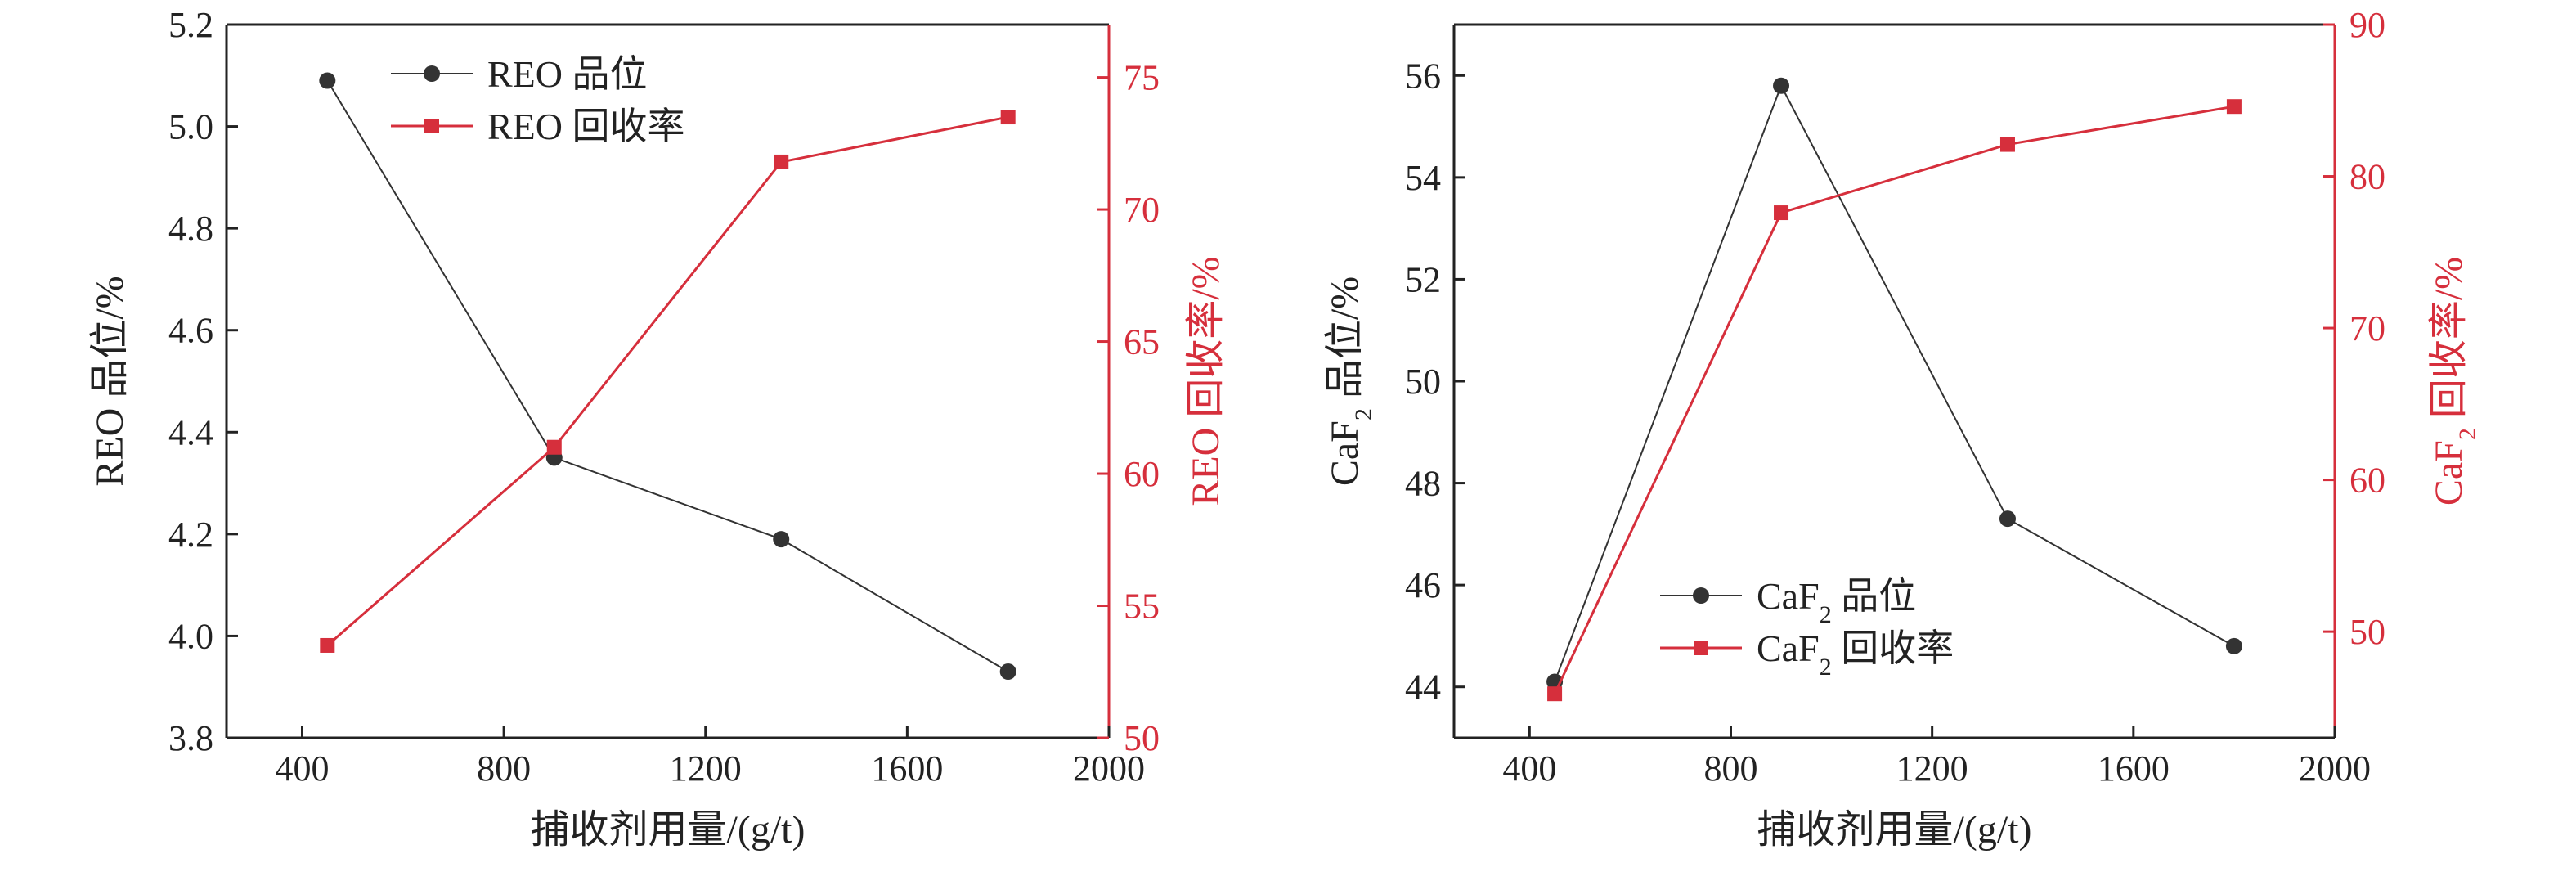 The width and height of the screenshot is (2576, 872). Describe the element at coordinates (1423, 687) in the screenshot. I see `y-left-tick-label: 44` at that location.